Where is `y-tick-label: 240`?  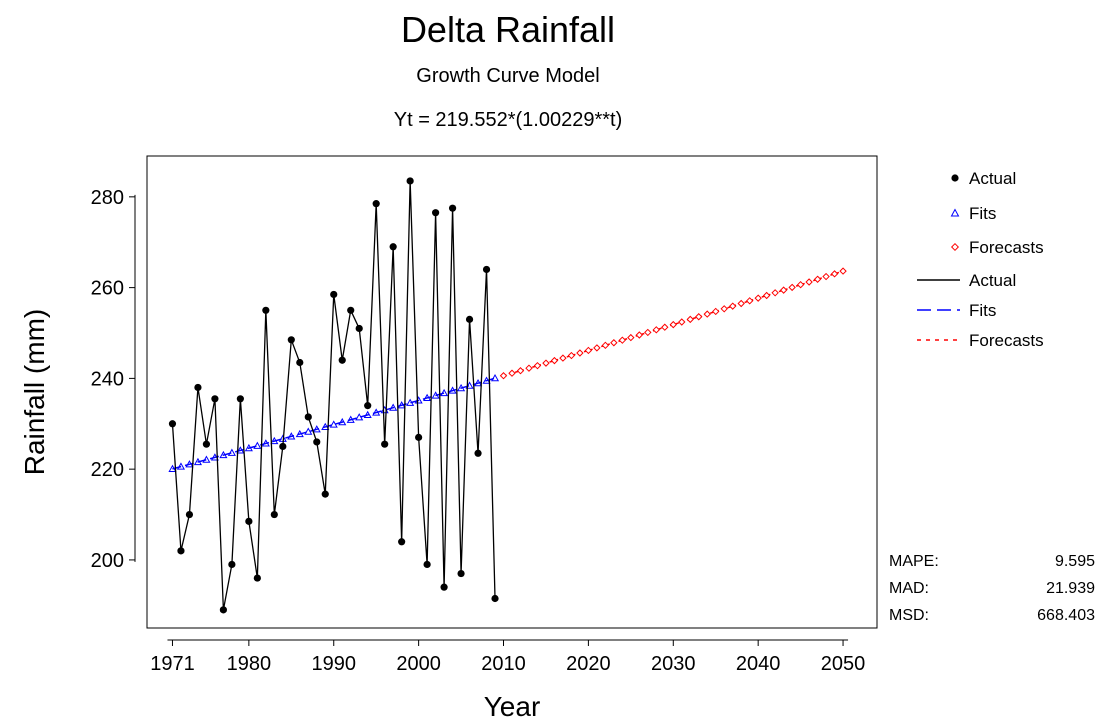
y-tick-label: 240 is located at coordinates (107, 379).